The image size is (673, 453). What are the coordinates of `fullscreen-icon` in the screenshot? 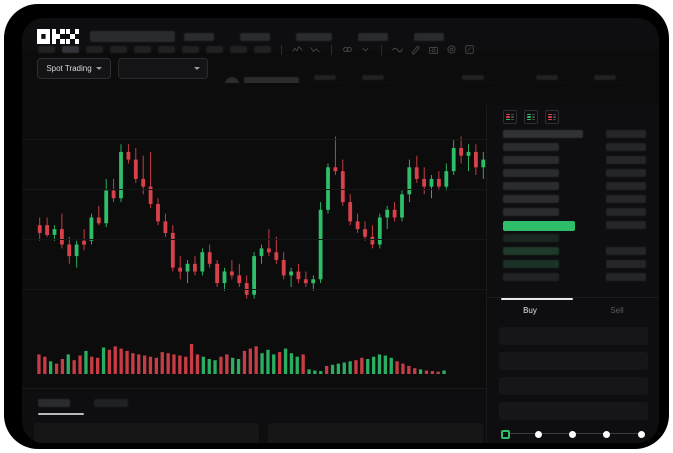 It's located at (469, 49).